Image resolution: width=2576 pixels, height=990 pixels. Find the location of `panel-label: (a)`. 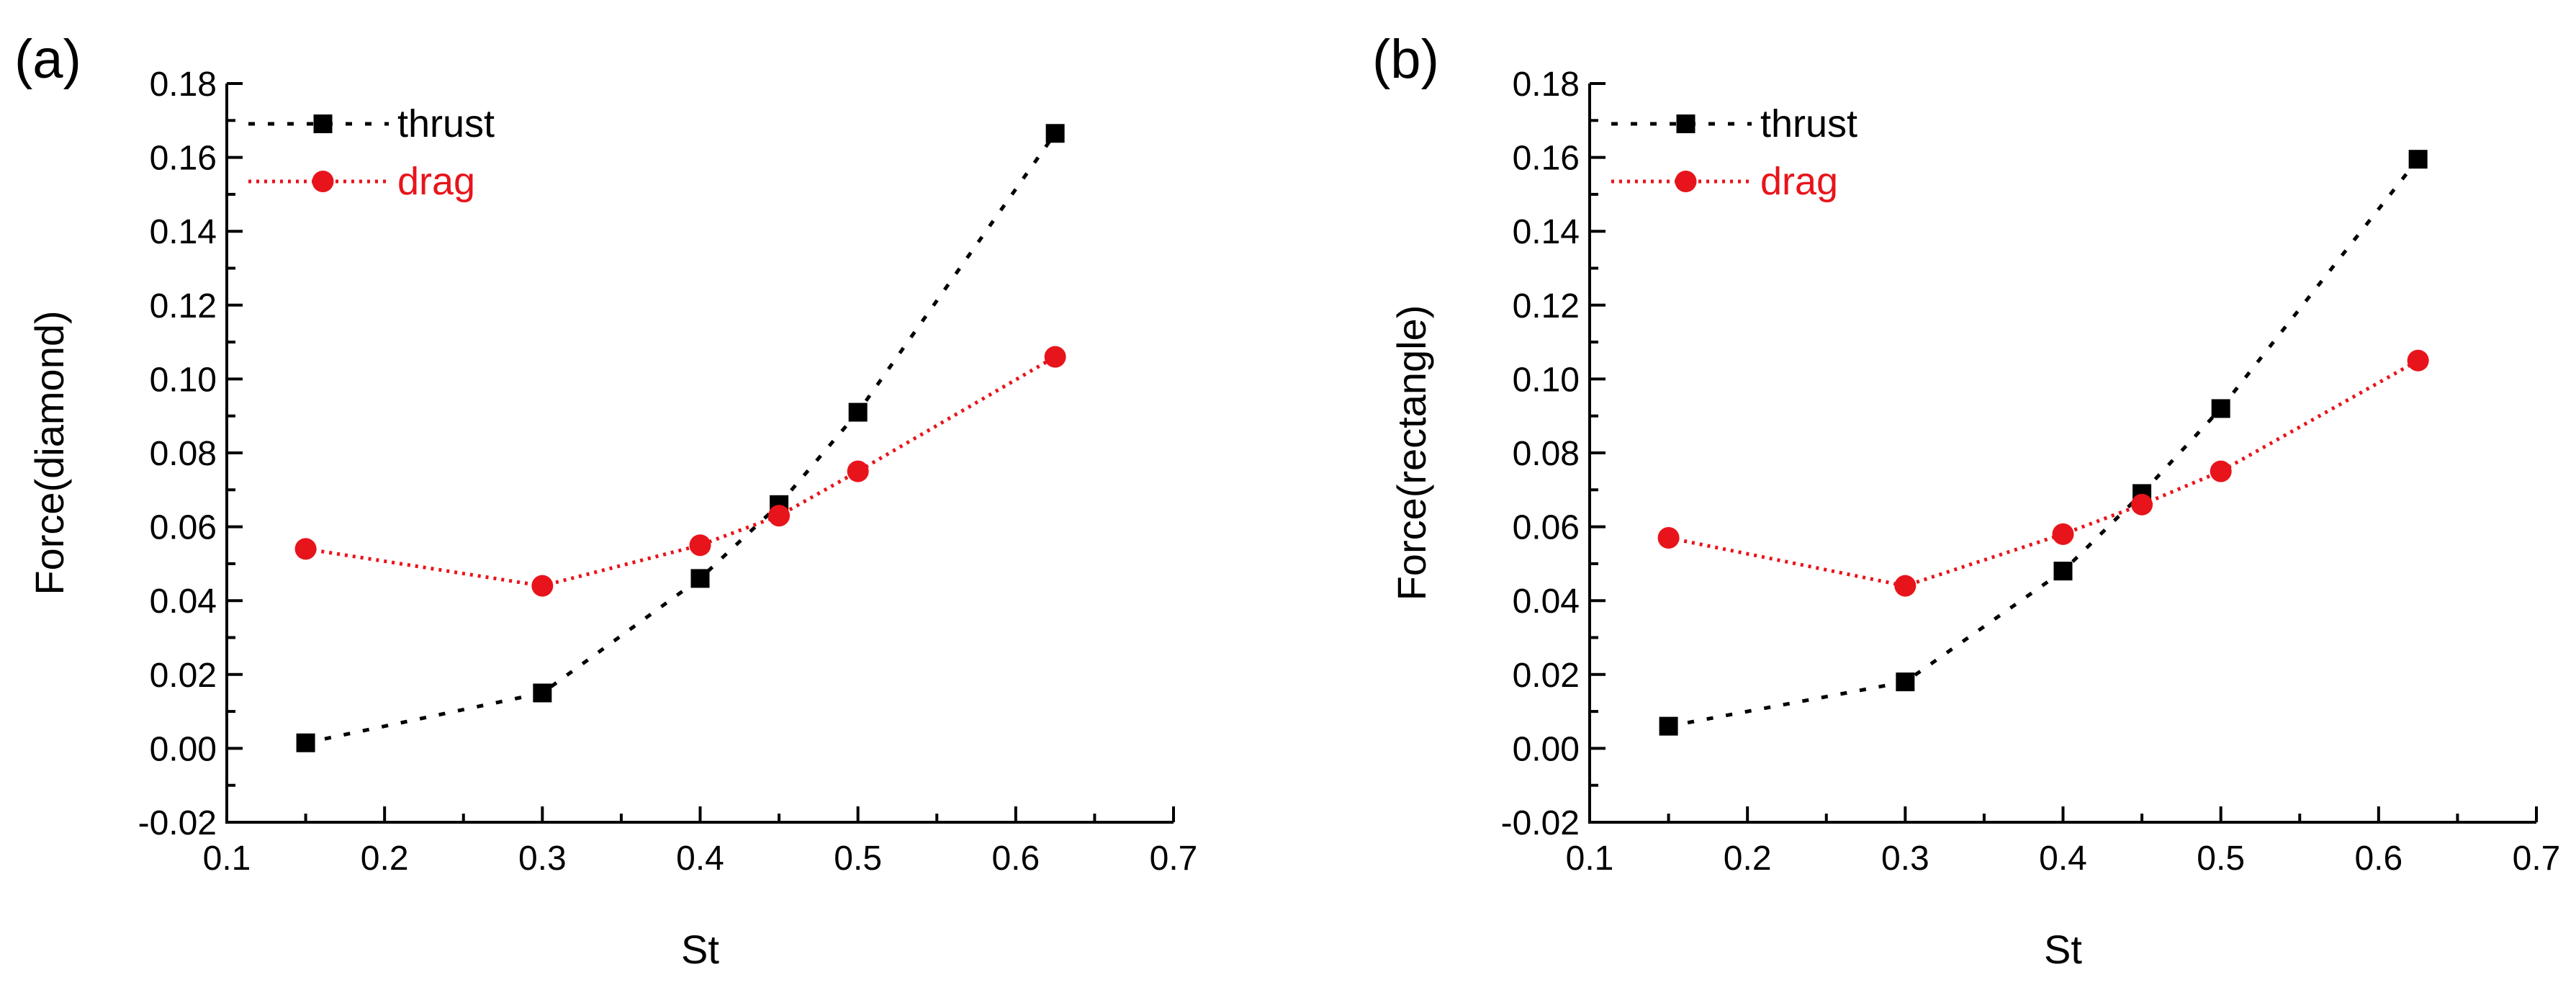

panel-label: (a) is located at coordinates (47, 59).